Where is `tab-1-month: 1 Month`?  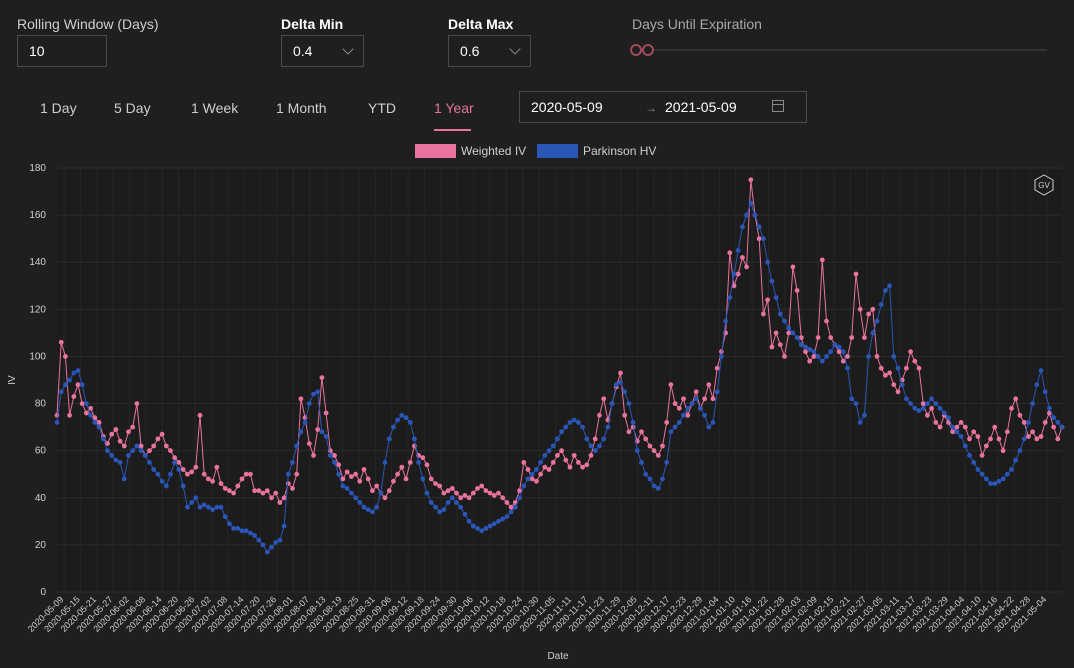
tab-1-month: 1 Month is located at coordinates (301, 108).